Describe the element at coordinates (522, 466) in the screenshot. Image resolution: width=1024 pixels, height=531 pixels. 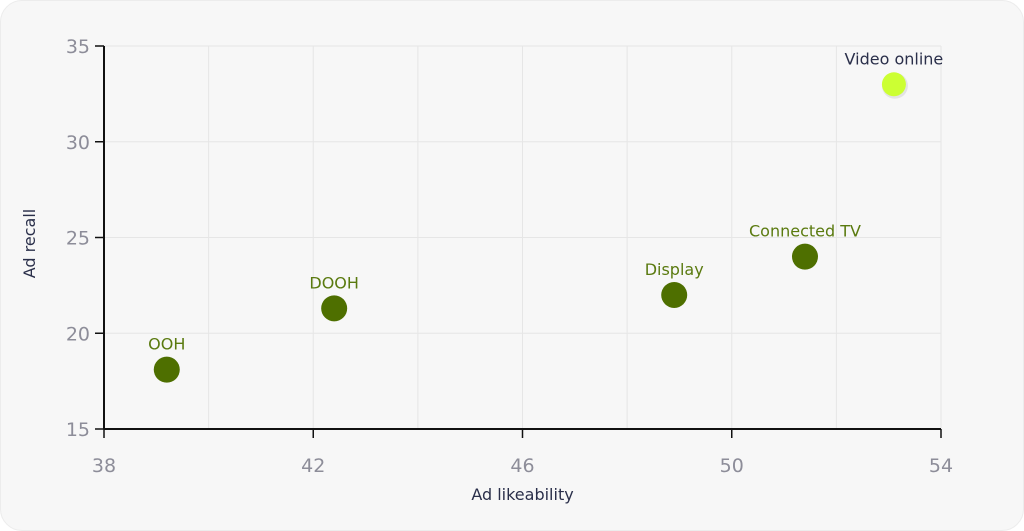
I see `x-tick-label: 46` at that location.